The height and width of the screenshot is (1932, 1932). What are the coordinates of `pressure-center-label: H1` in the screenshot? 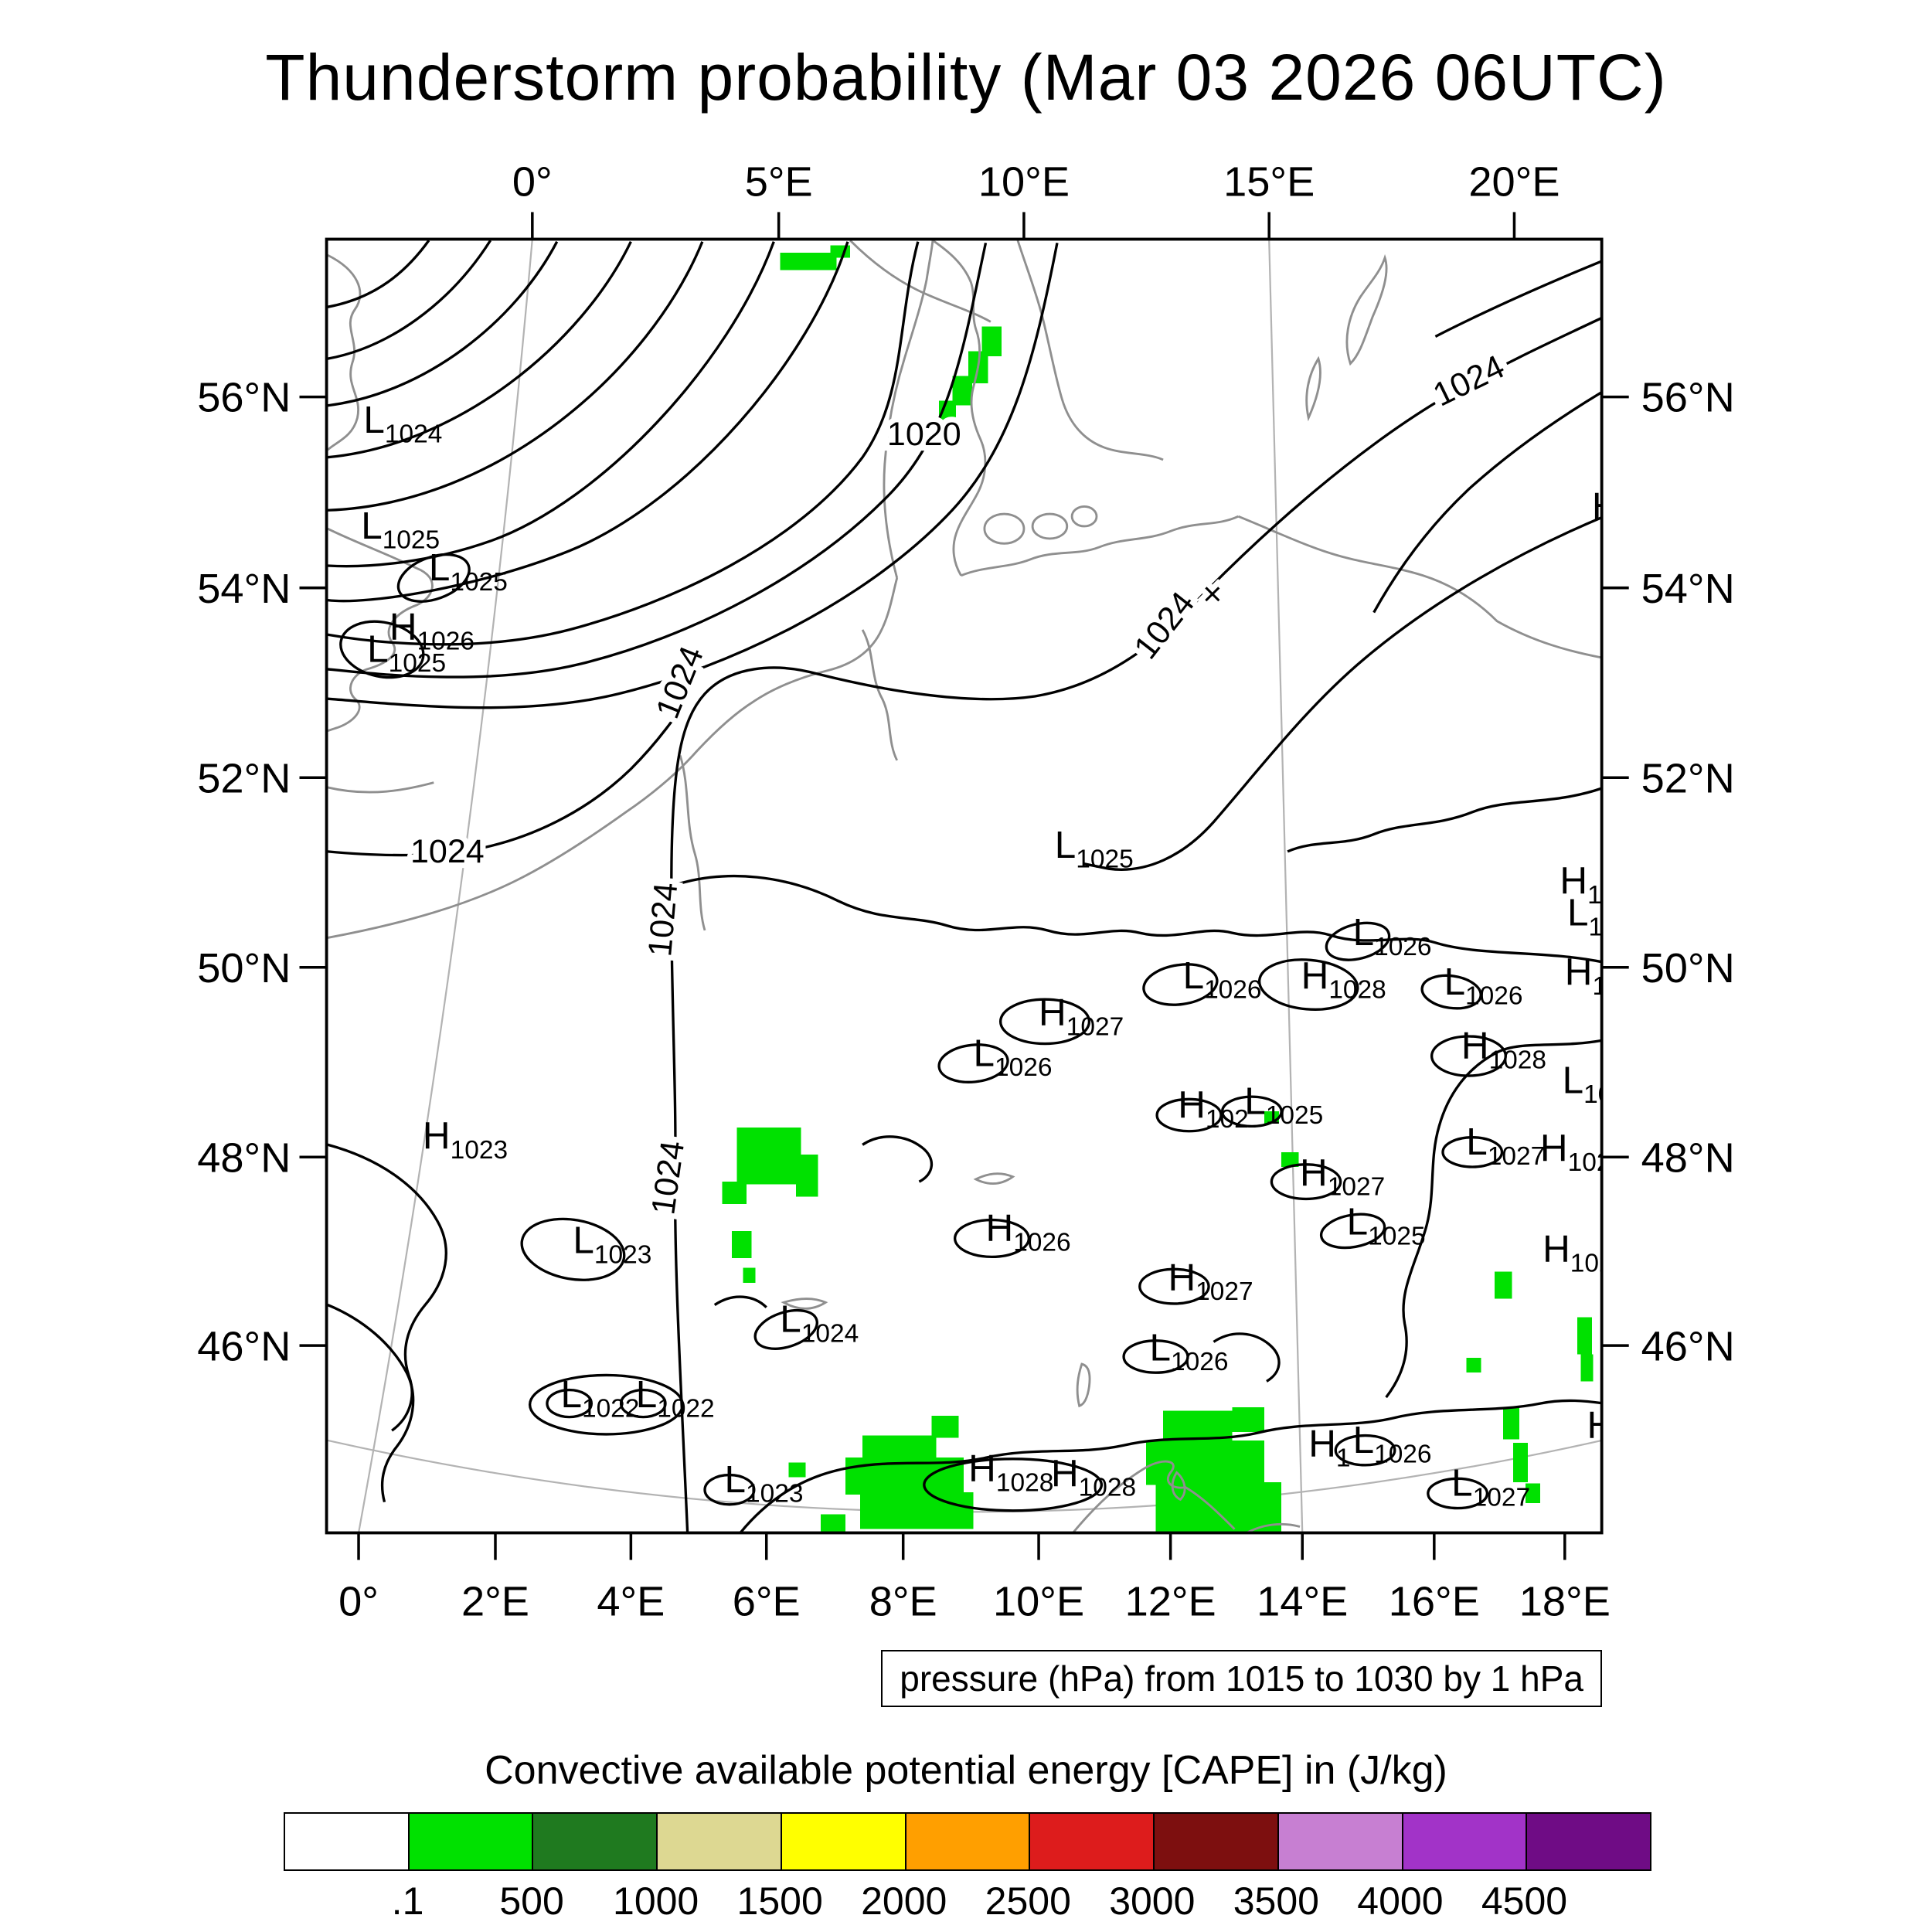 It's located at (1329, 1448).